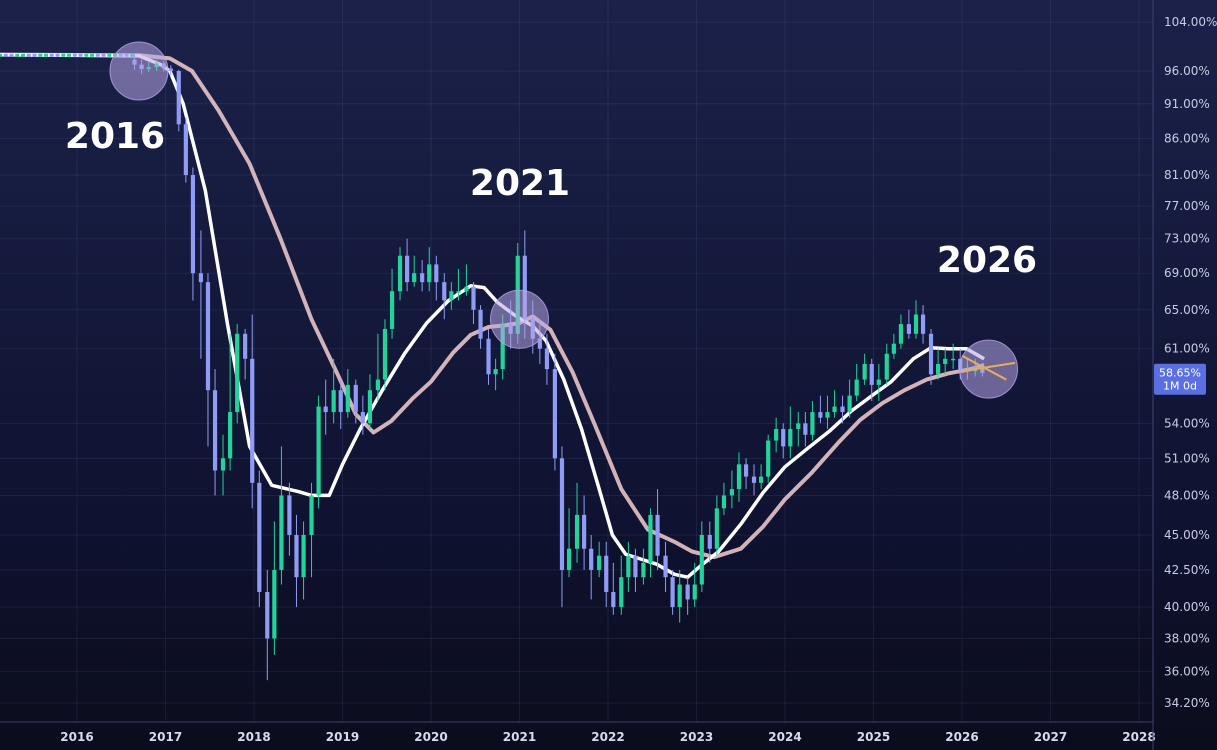 This screenshot has width=1217, height=750. I want to click on x-tick-label: 2028, so click(1138, 737).